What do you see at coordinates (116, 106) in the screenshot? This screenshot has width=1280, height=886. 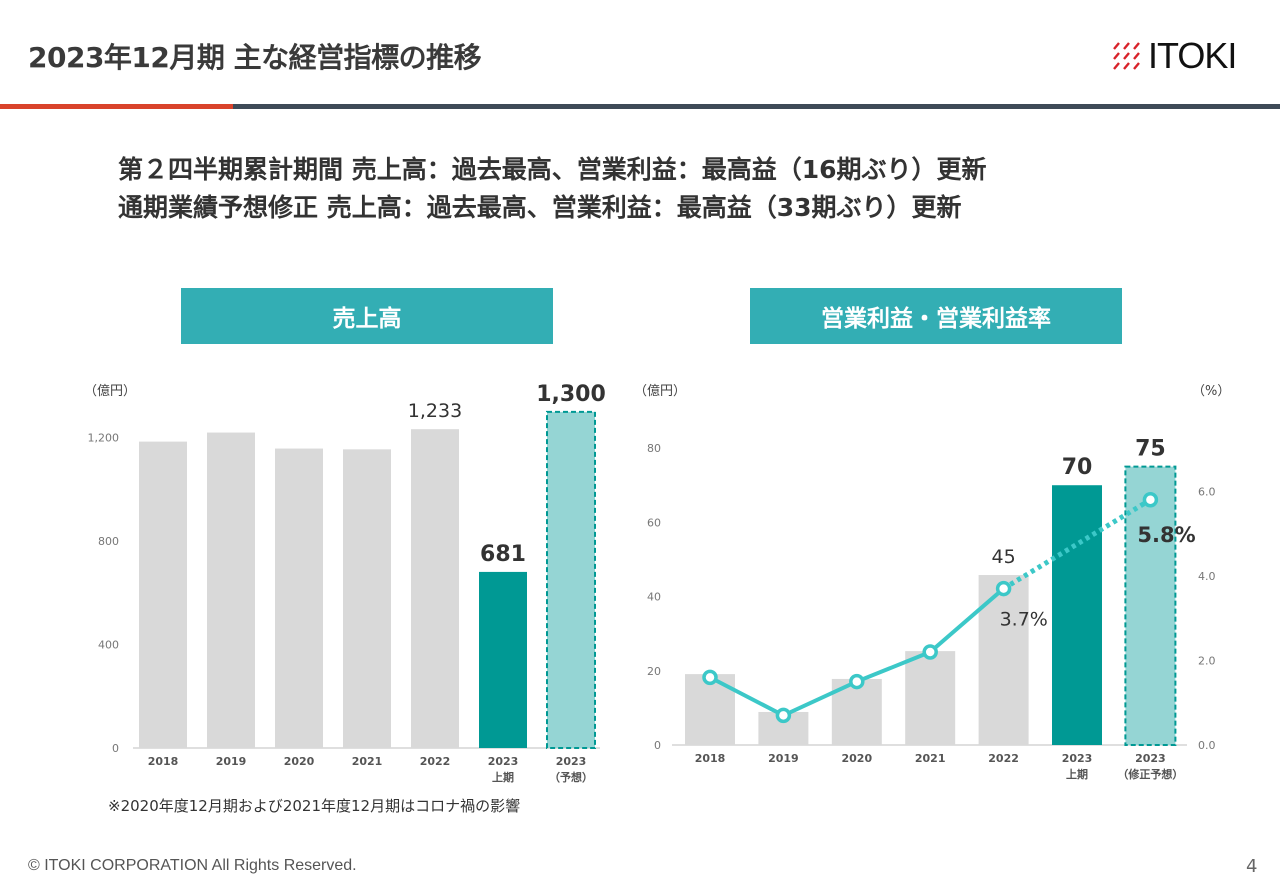 I see `header-rule-accent` at bounding box center [116, 106].